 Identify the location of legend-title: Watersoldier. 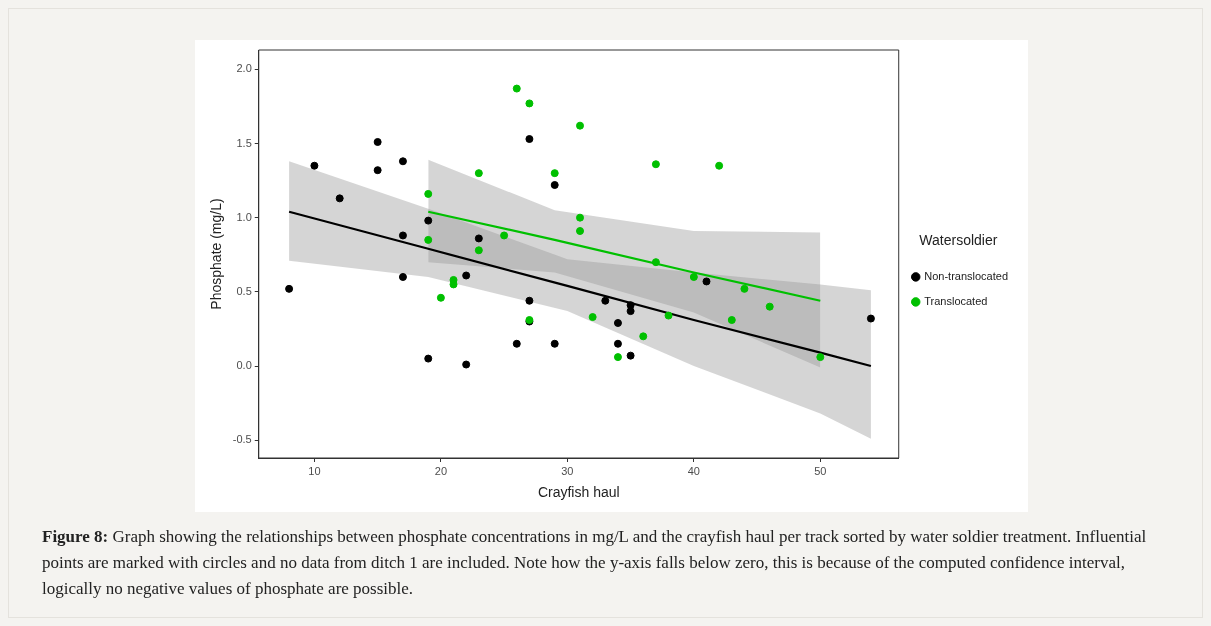
(958, 240).